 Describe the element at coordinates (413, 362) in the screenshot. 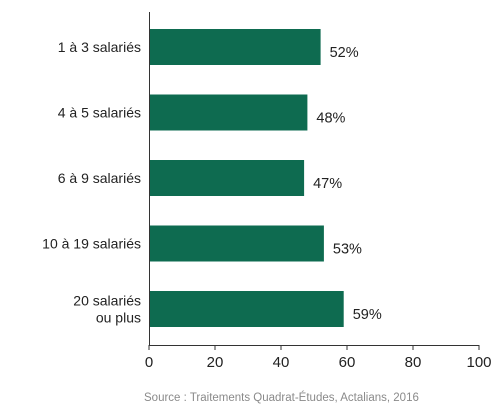

I see `x-tick-label-4: 80` at that location.